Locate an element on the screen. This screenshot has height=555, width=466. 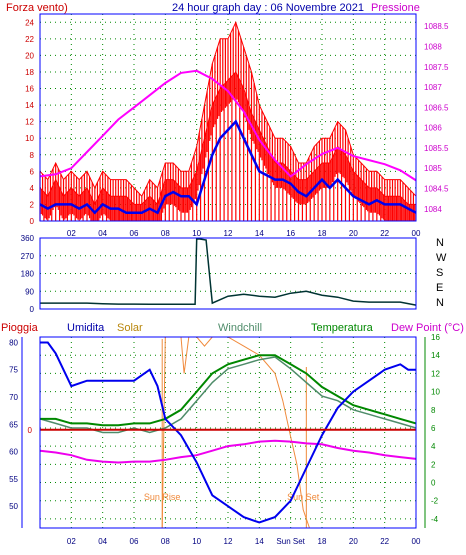
pressure-tick-label: 1086 is located at coordinates (433, 128).